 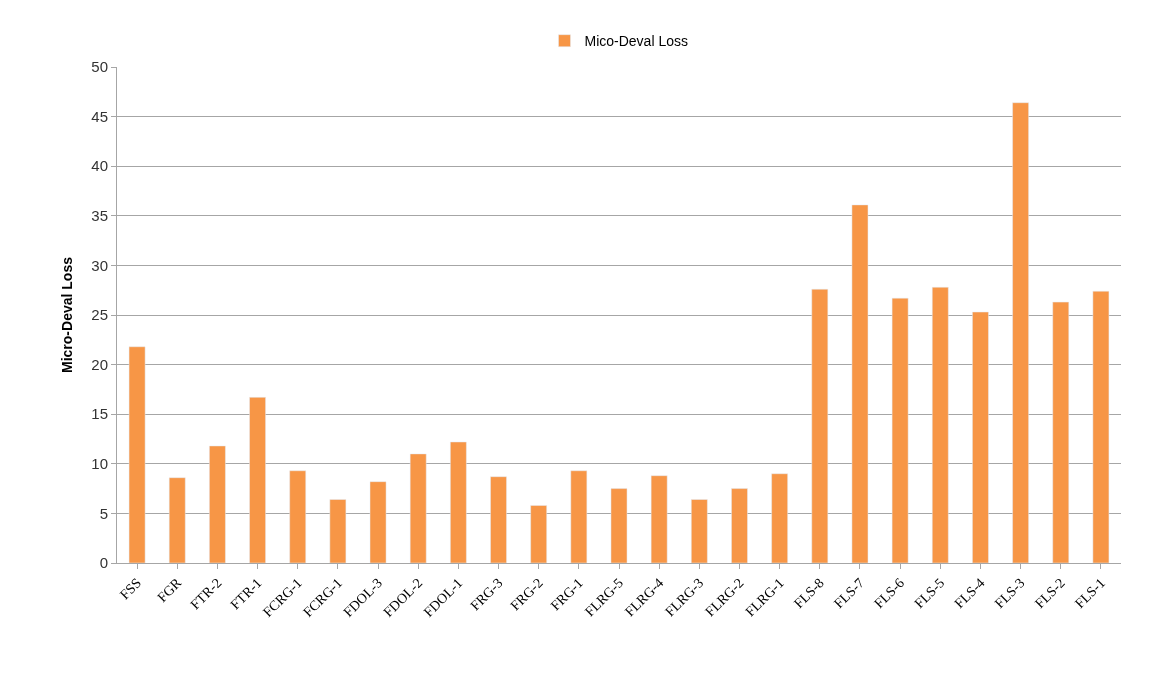 What do you see at coordinates (99, 464) in the screenshot?
I see `y-tick-label: 10` at bounding box center [99, 464].